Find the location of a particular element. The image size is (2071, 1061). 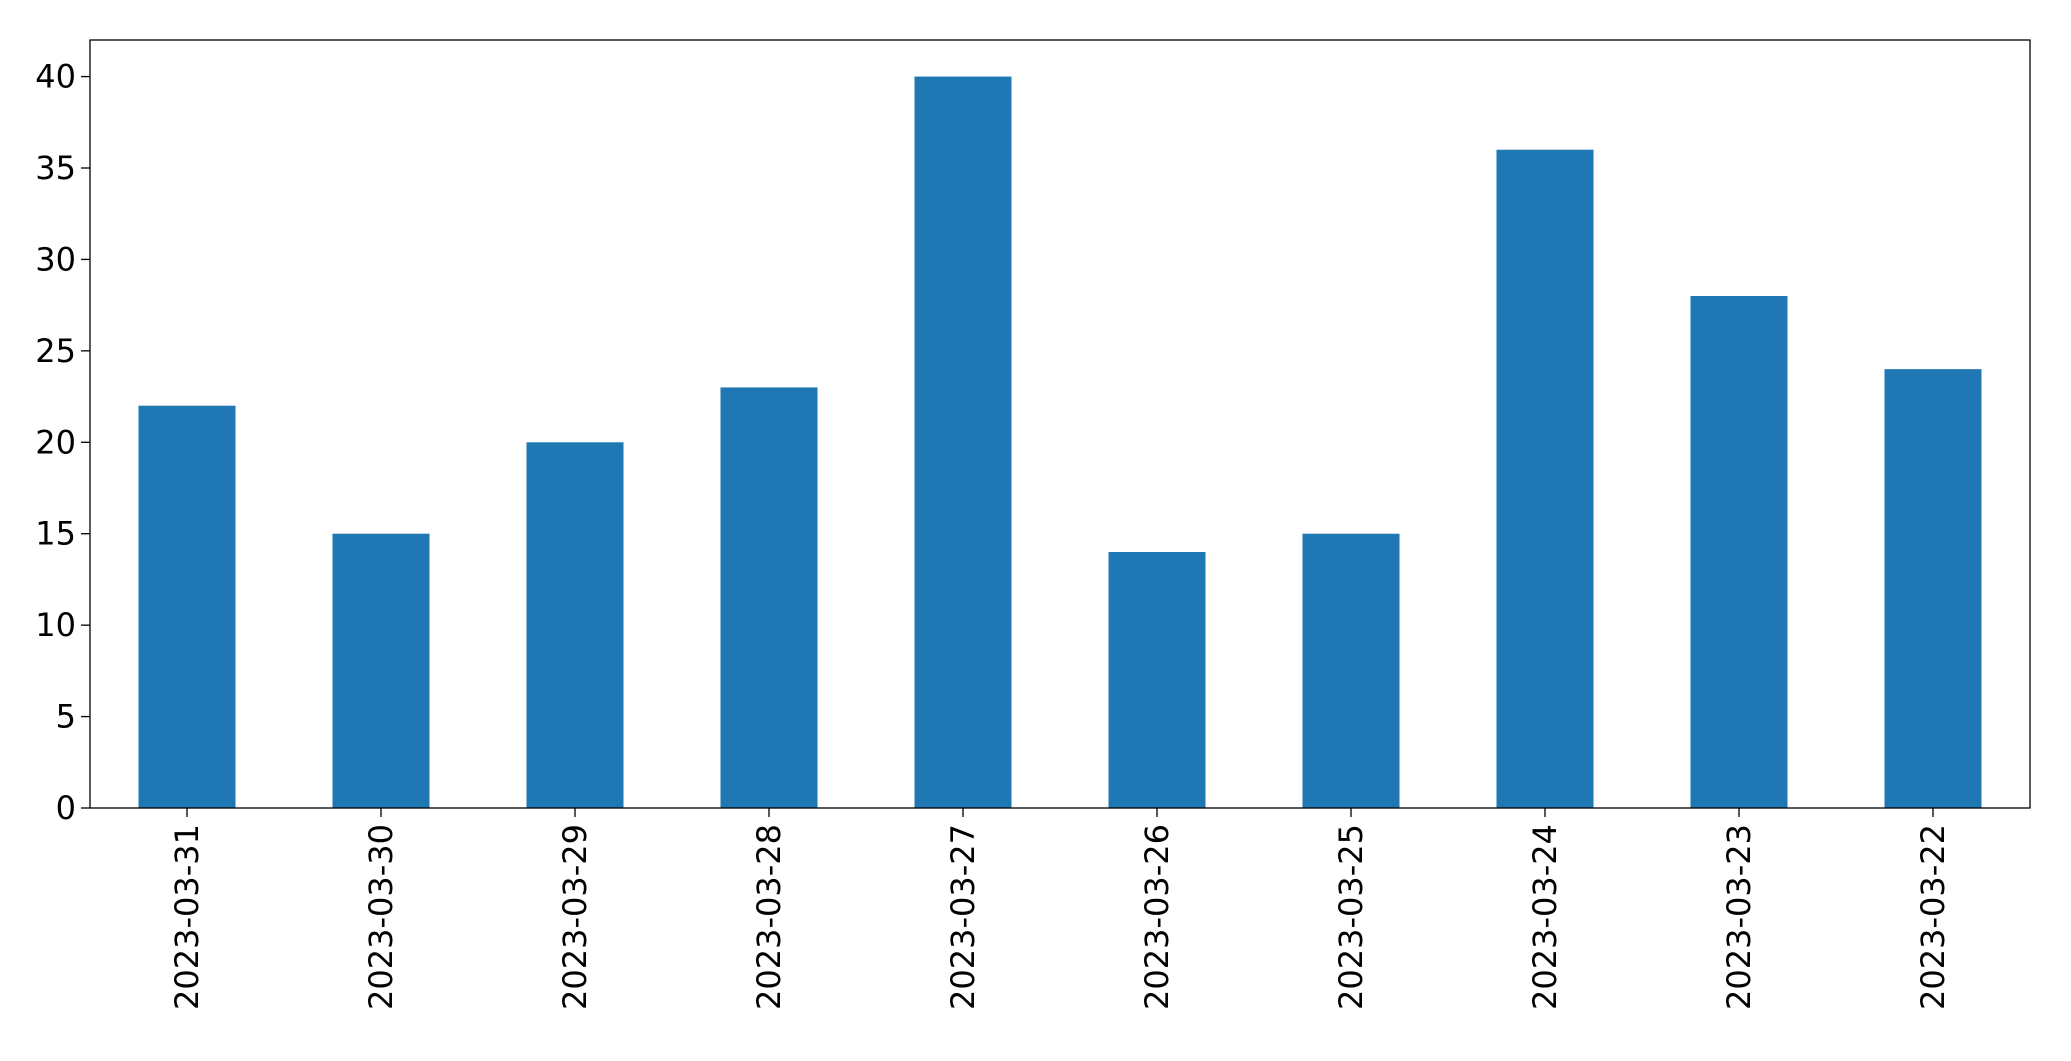

x-tick-label: 2023-03-22 is located at coordinates (1933, 917).